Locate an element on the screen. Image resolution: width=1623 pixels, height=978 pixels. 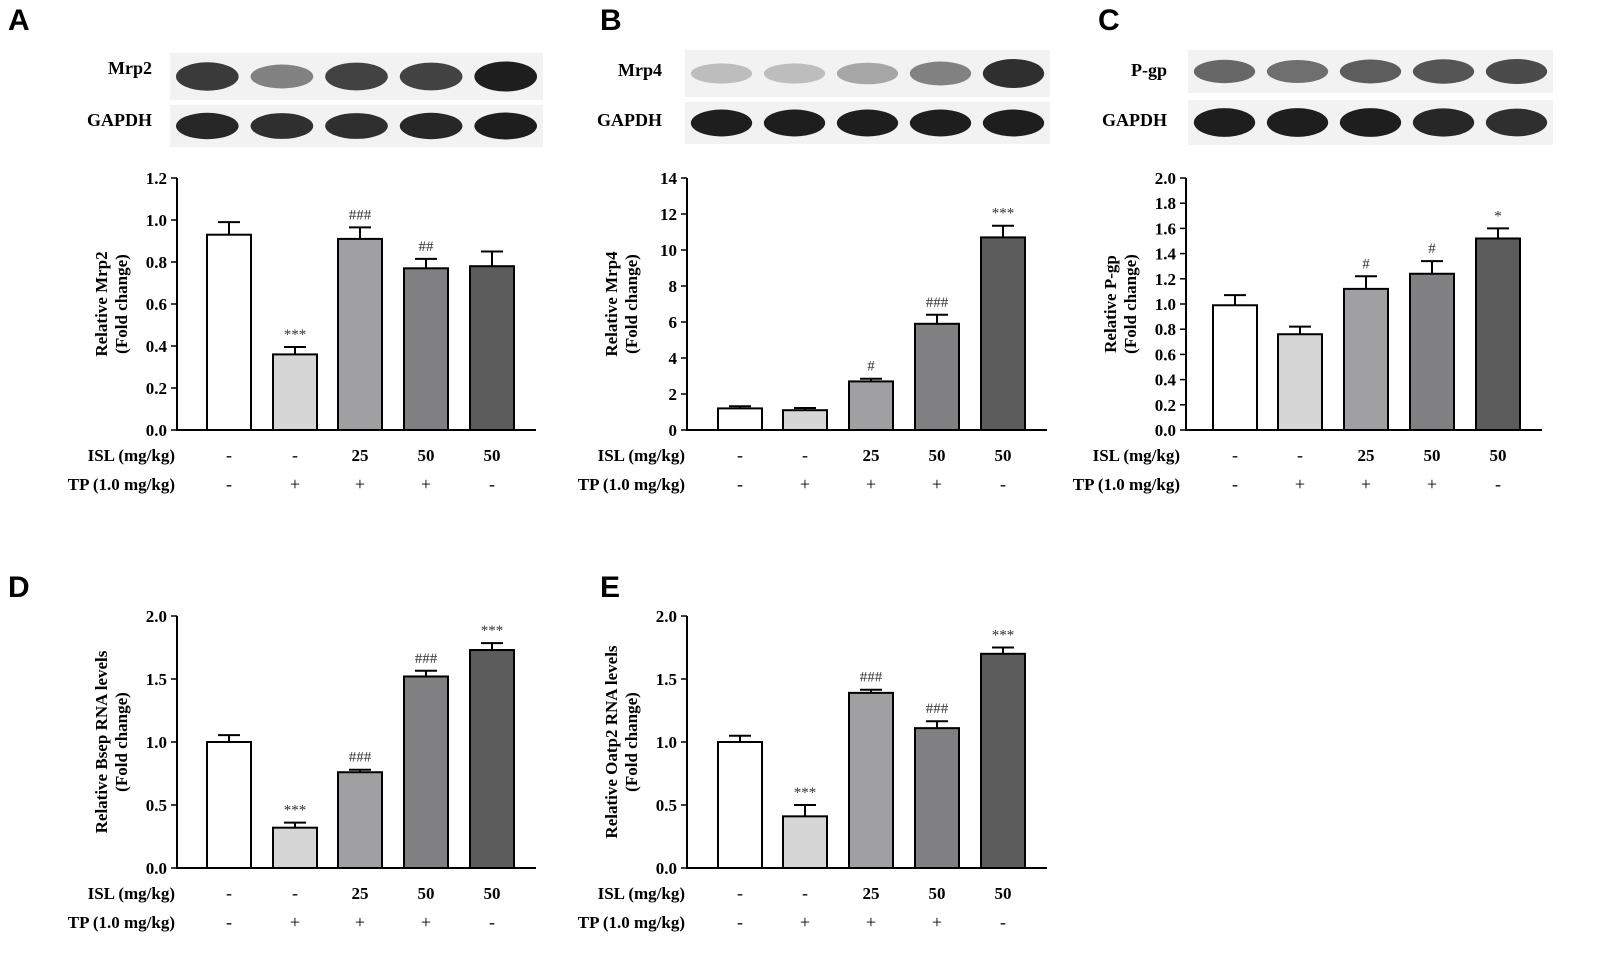
y-axis-label-line: Relative P-gp is located at coordinates (1110, 304).